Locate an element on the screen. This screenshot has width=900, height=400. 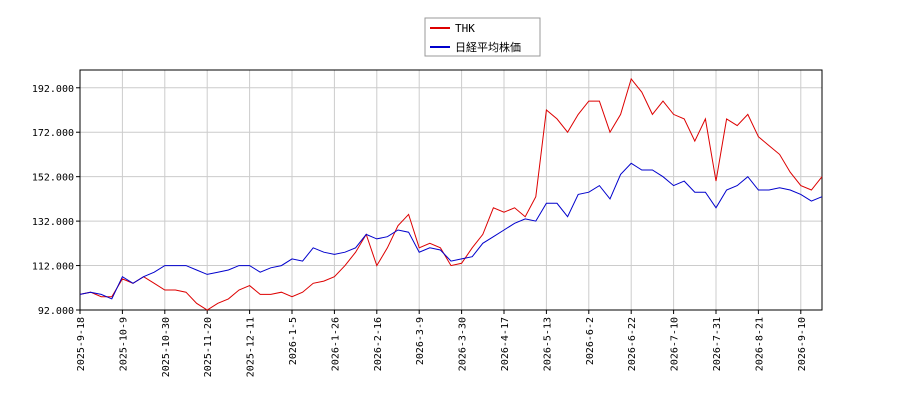
x-tick-label: 2026-3-30 is located at coordinates (463, 344).